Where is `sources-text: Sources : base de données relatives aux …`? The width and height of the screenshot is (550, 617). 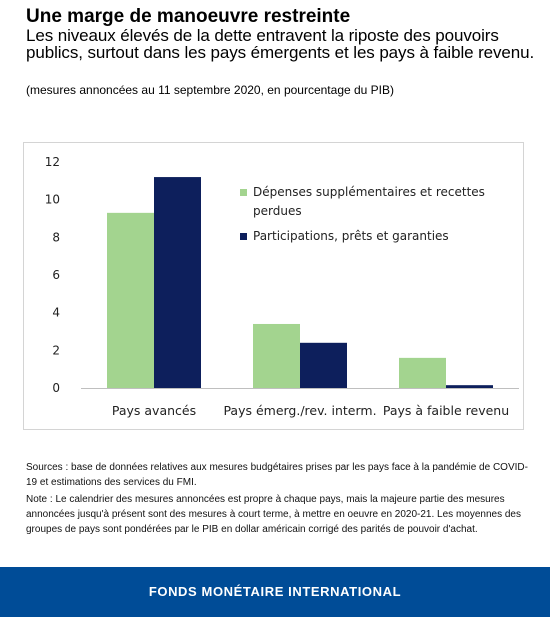 sources-text: Sources : base de données relatives aux … is located at coordinates (277, 475).